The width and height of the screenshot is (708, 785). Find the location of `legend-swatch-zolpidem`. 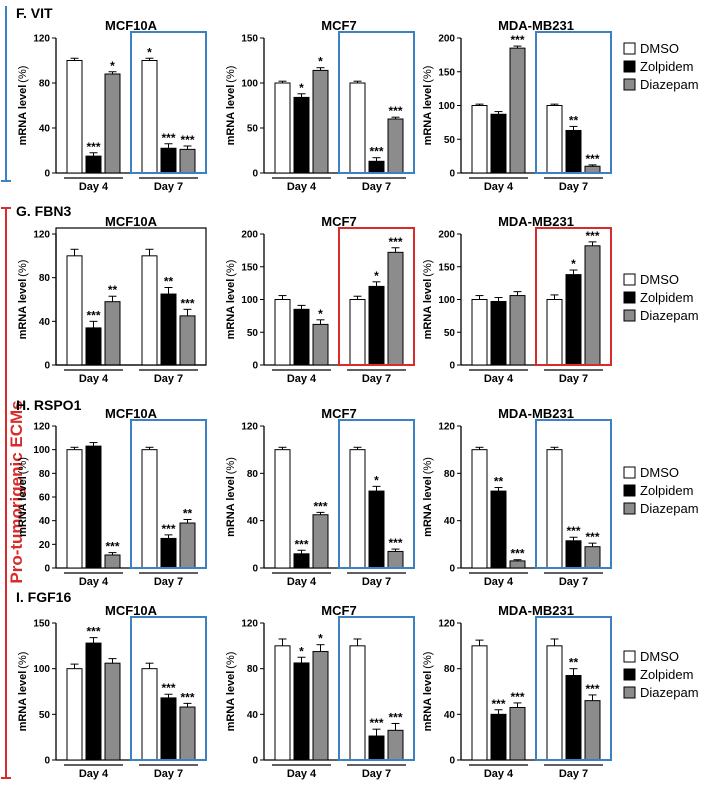

legend-swatch-zolpidem is located at coordinates (629, 674).